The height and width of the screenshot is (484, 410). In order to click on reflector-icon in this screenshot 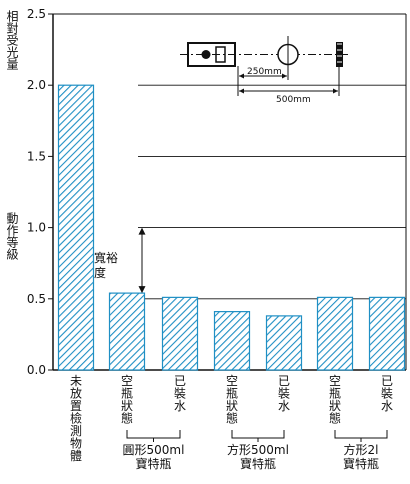, I will do `click(339, 54)`.